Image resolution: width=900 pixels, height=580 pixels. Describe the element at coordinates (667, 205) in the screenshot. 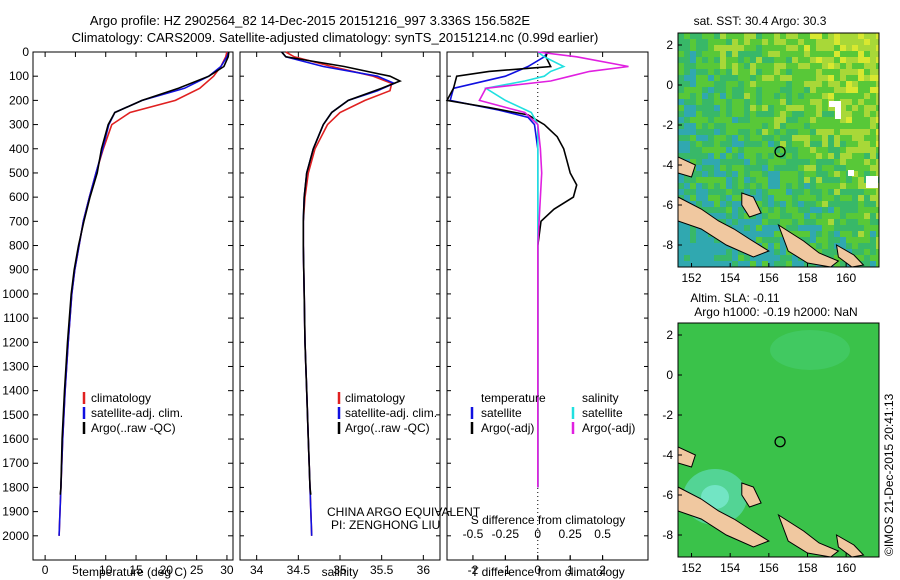

I see `map-y-tick-label: -6` at that location.